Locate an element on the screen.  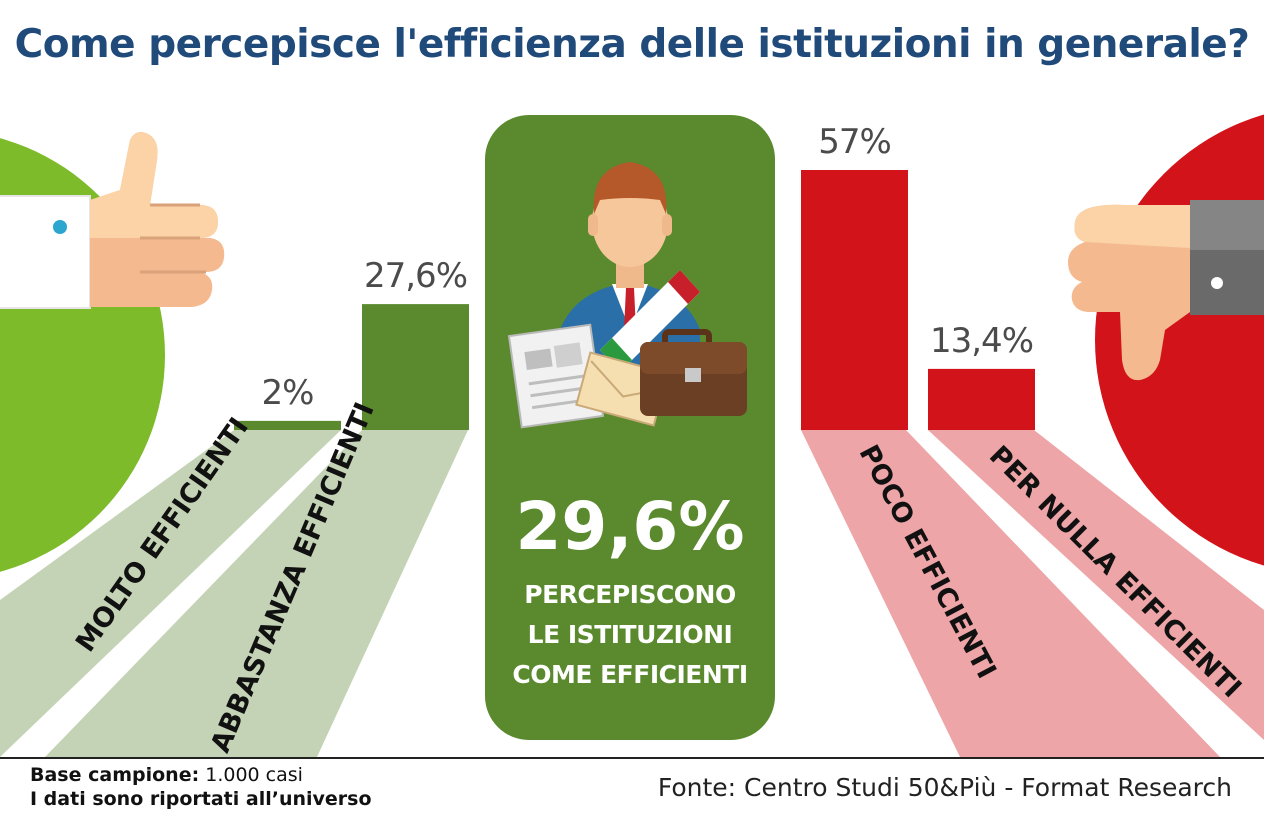
bar-nulla is located at coordinates (981, 399).